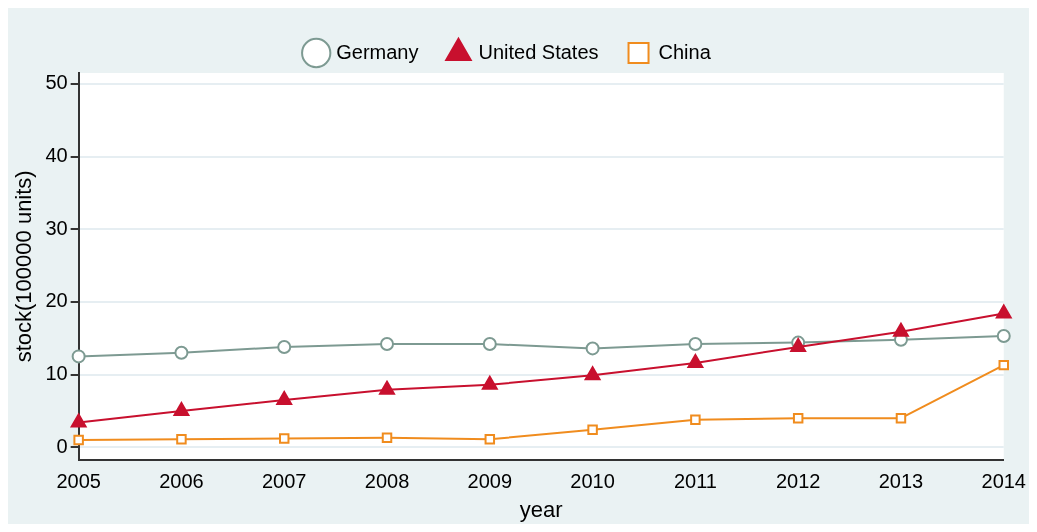 The image size is (1037, 532). Describe the element at coordinates (538, 51) in the screenshot. I see `legend-label: United States` at that location.